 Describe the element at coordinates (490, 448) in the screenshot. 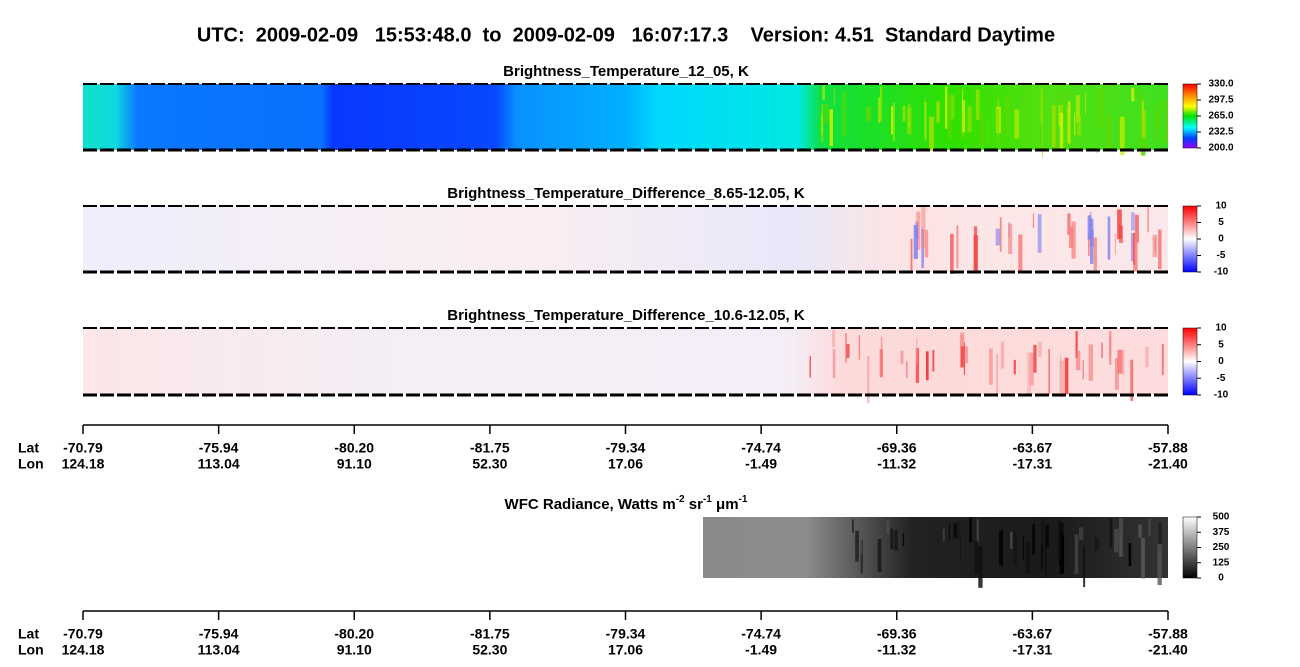

I see `lat-value: -81.75` at that location.